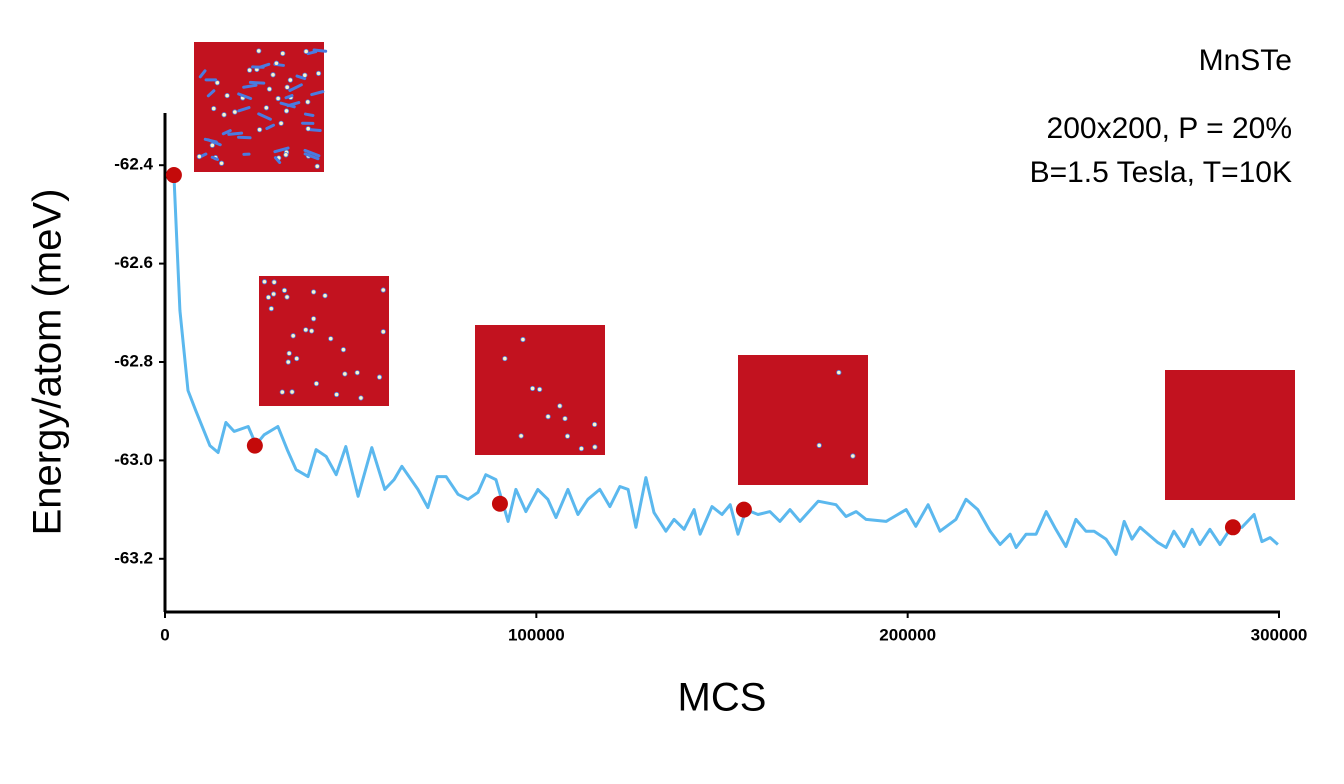 Image resolution: width=1344 pixels, height=784 pixels. Describe the element at coordinates (164, 634) in the screenshot. I see `x-tick-label: 0` at that location.